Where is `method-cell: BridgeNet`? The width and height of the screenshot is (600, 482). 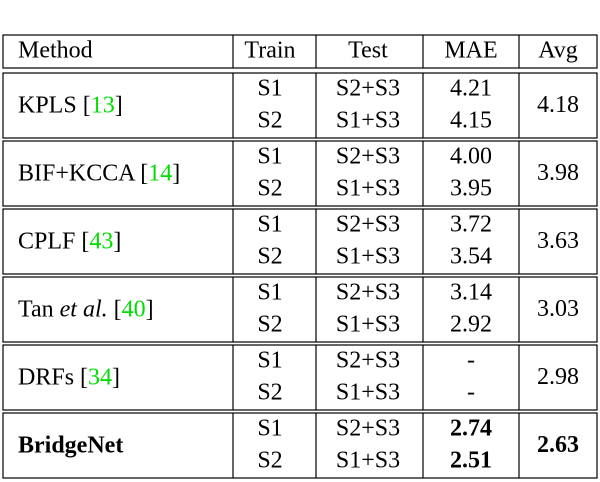 method-cell: BridgeNet is located at coordinates (70, 445).